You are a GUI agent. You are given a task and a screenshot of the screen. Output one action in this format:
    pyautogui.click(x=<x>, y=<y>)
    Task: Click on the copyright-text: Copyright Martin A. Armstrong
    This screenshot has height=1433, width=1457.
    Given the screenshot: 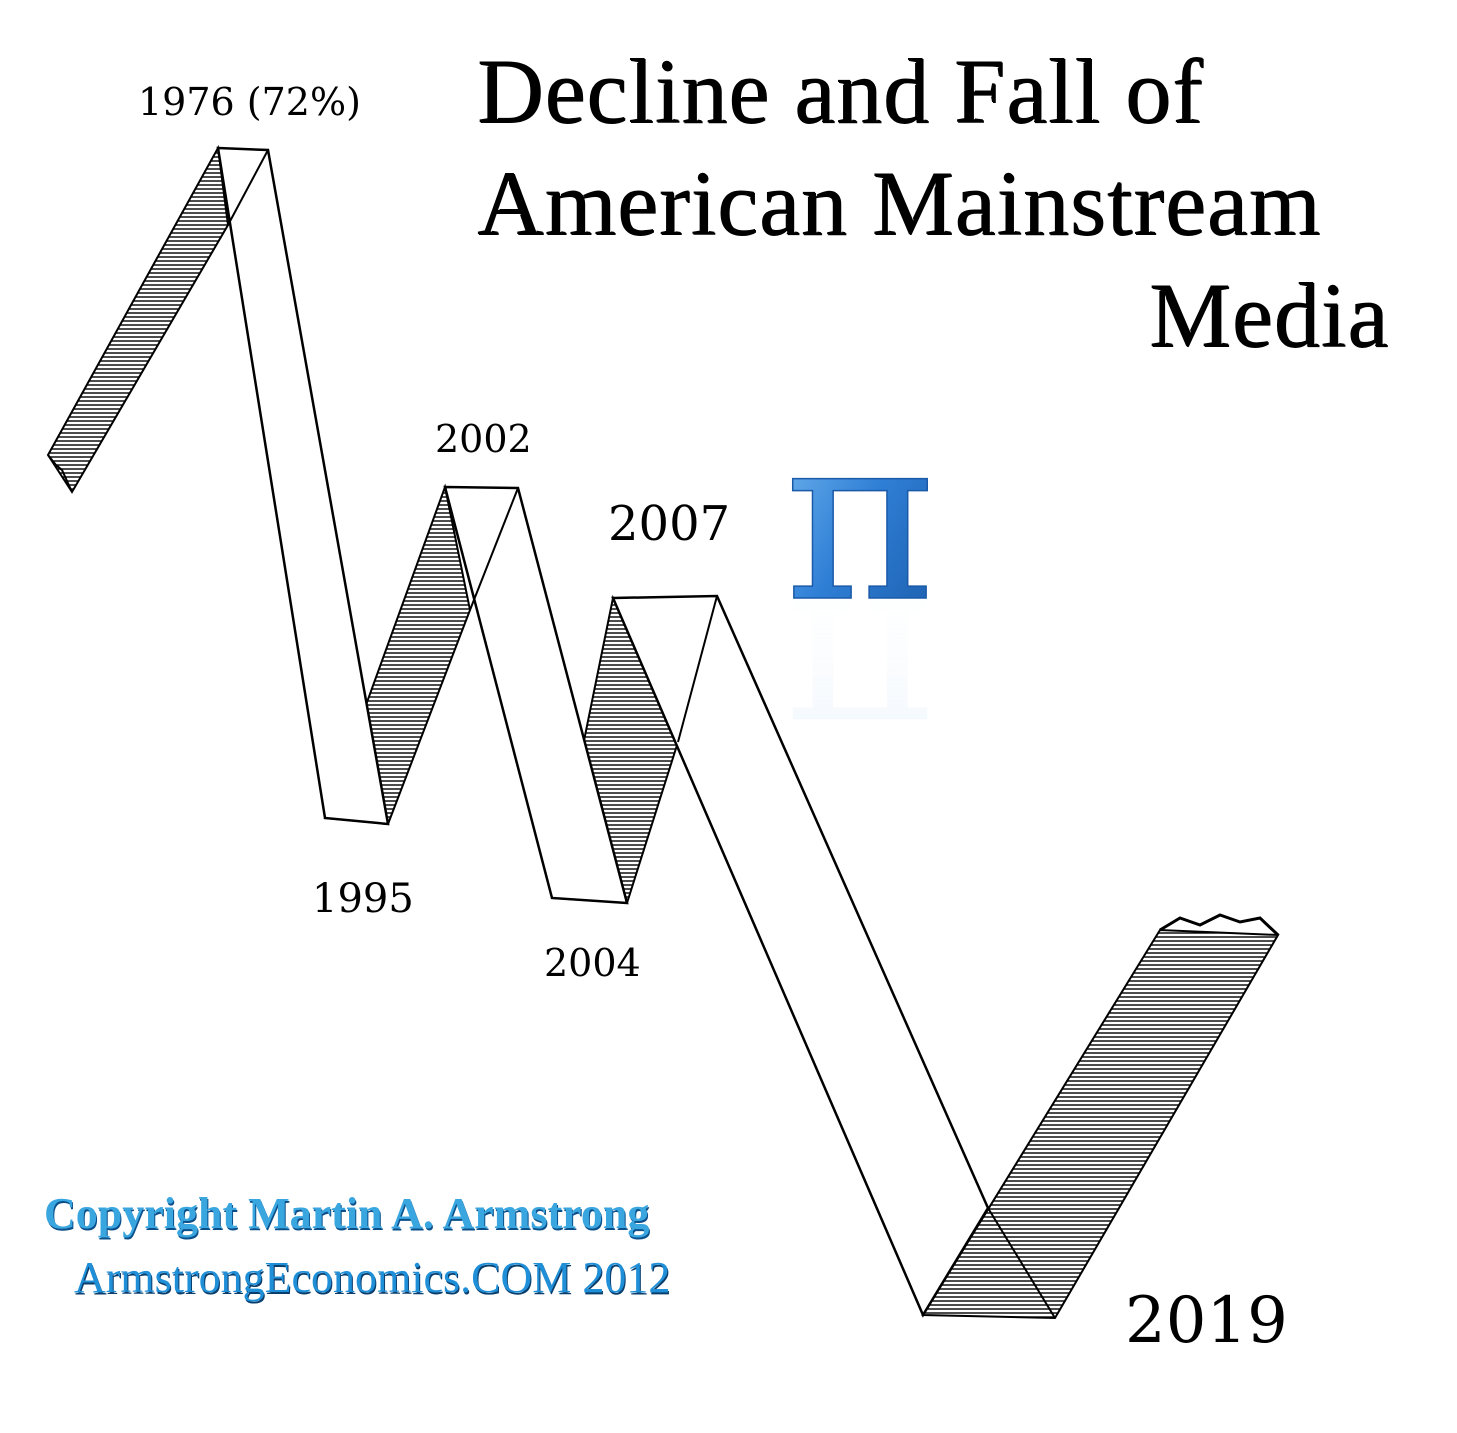 What is the action you would take?
    pyautogui.click(x=347, y=1213)
    